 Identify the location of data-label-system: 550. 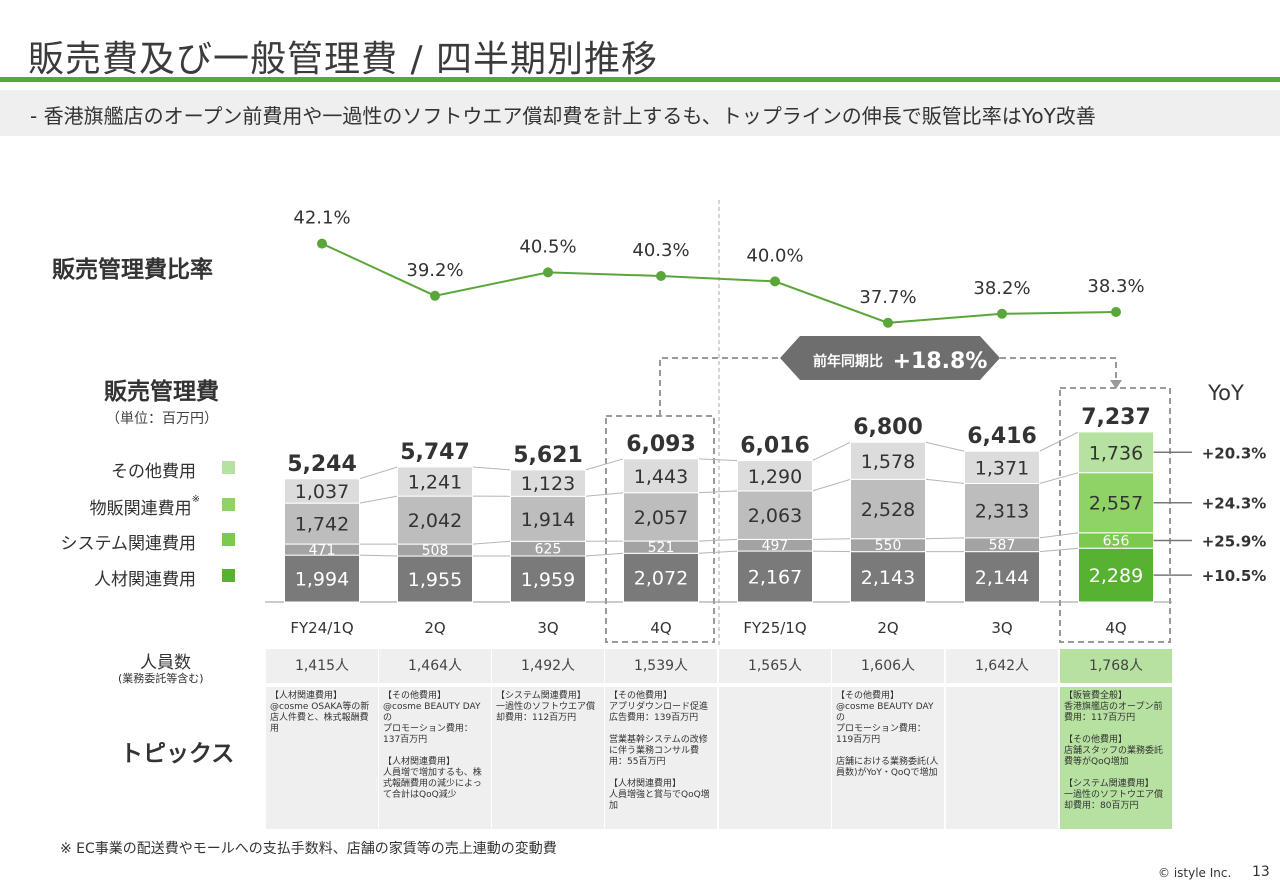
(888, 546).